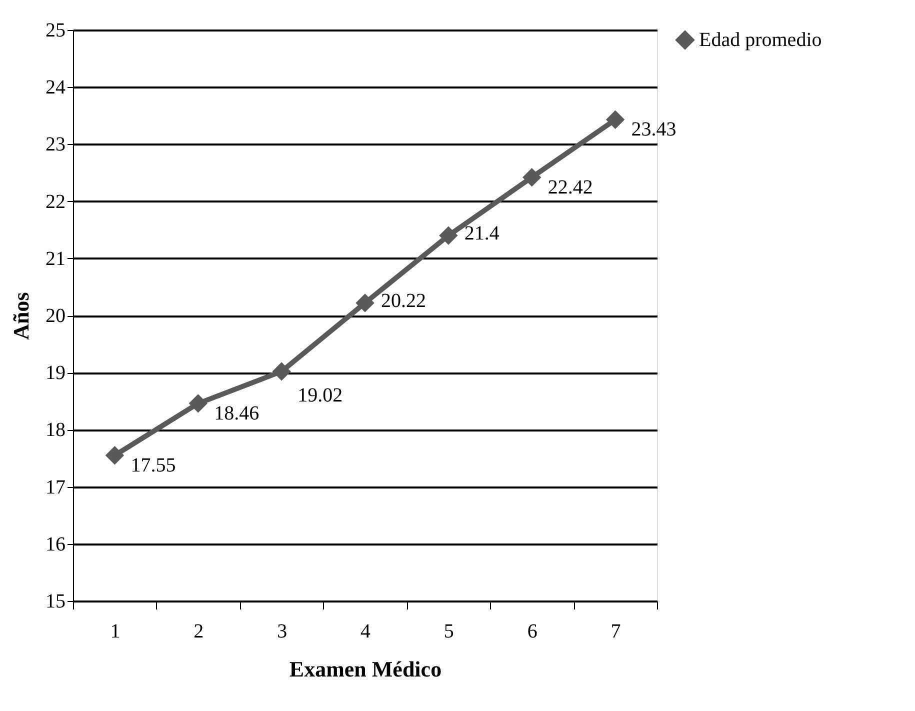 This screenshot has width=915, height=711. What do you see at coordinates (449, 631) in the screenshot?
I see `x-tick-label: 5` at bounding box center [449, 631].